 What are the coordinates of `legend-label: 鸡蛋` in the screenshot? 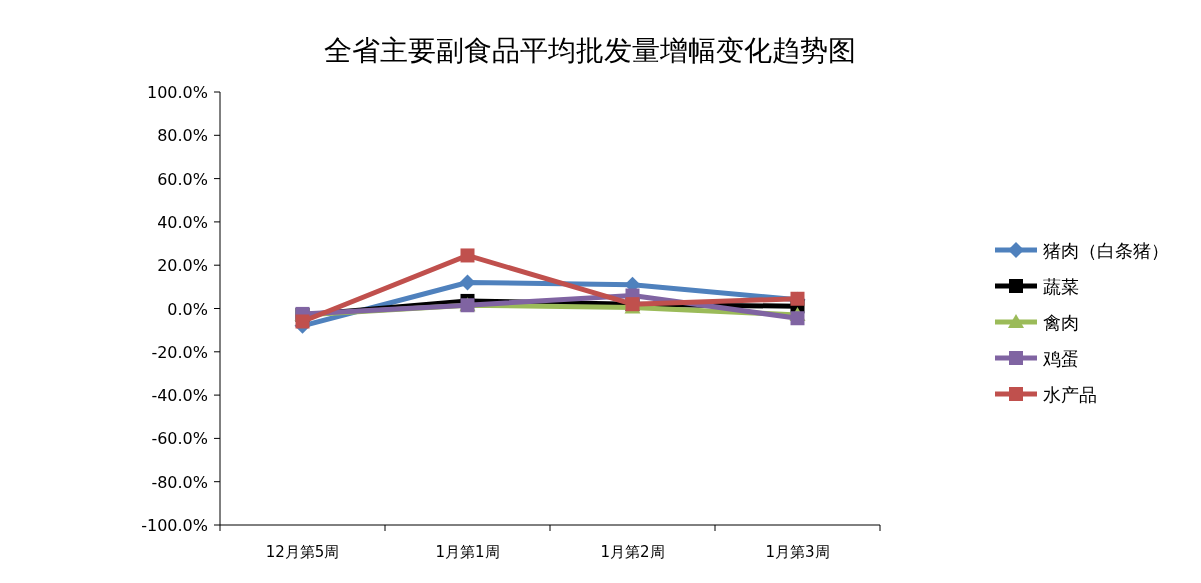 It's located at (1060, 358).